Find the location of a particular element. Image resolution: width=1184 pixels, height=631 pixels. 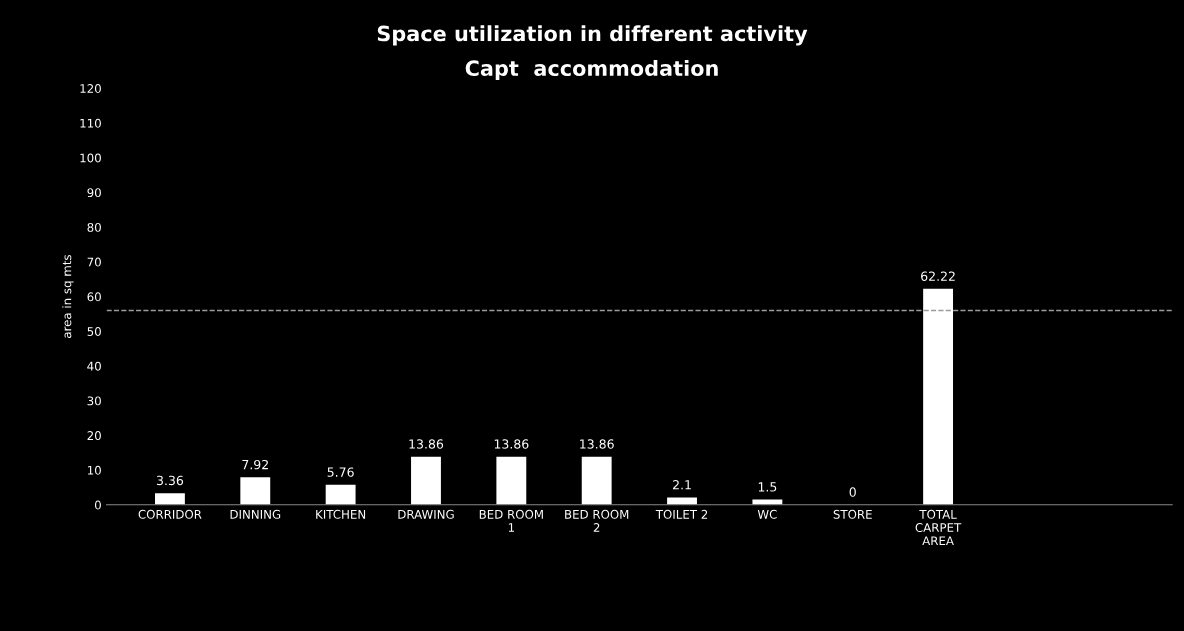

y-tick-label: 20 is located at coordinates (94, 436).